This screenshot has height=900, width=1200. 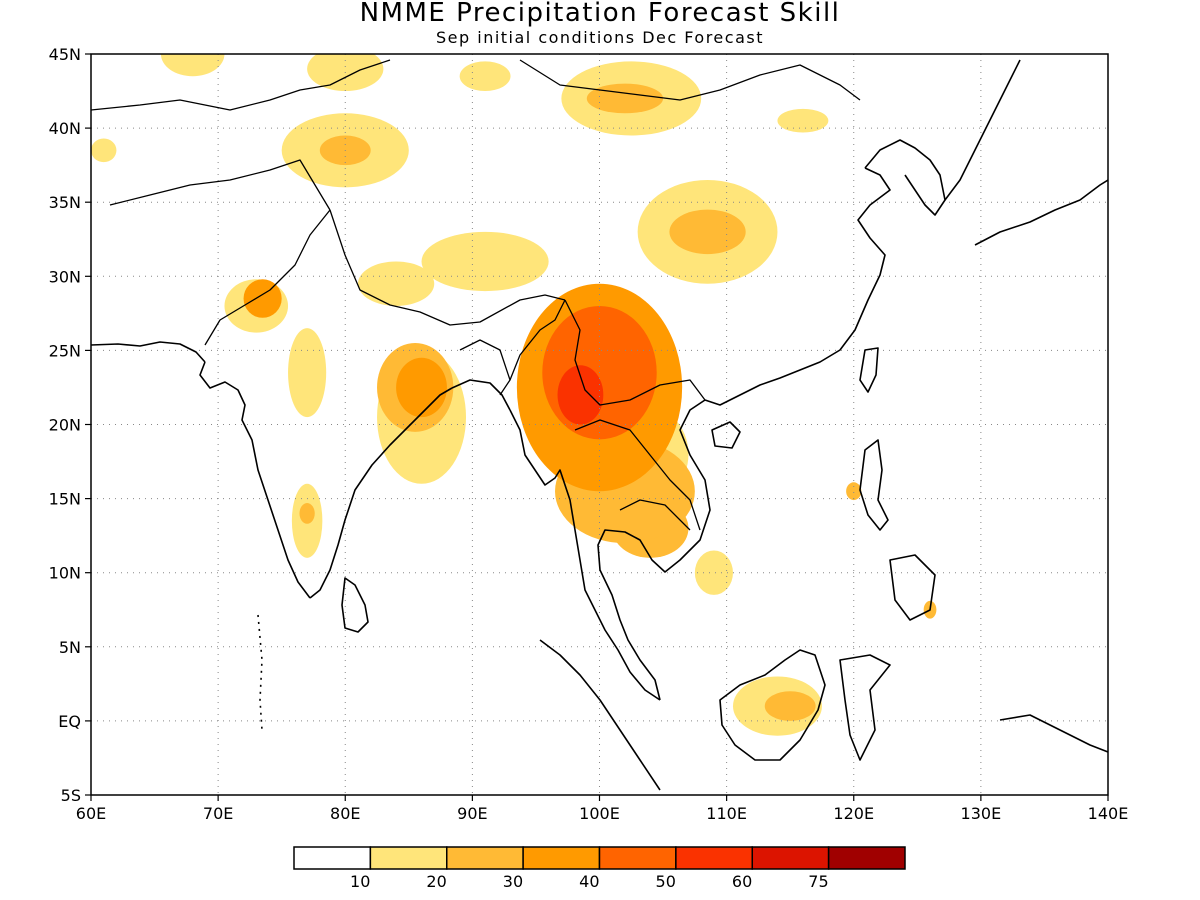 What do you see at coordinates (818, 881) in the screenshot?
I see `colorbar-label: 75` at bounding box center [818, 881].